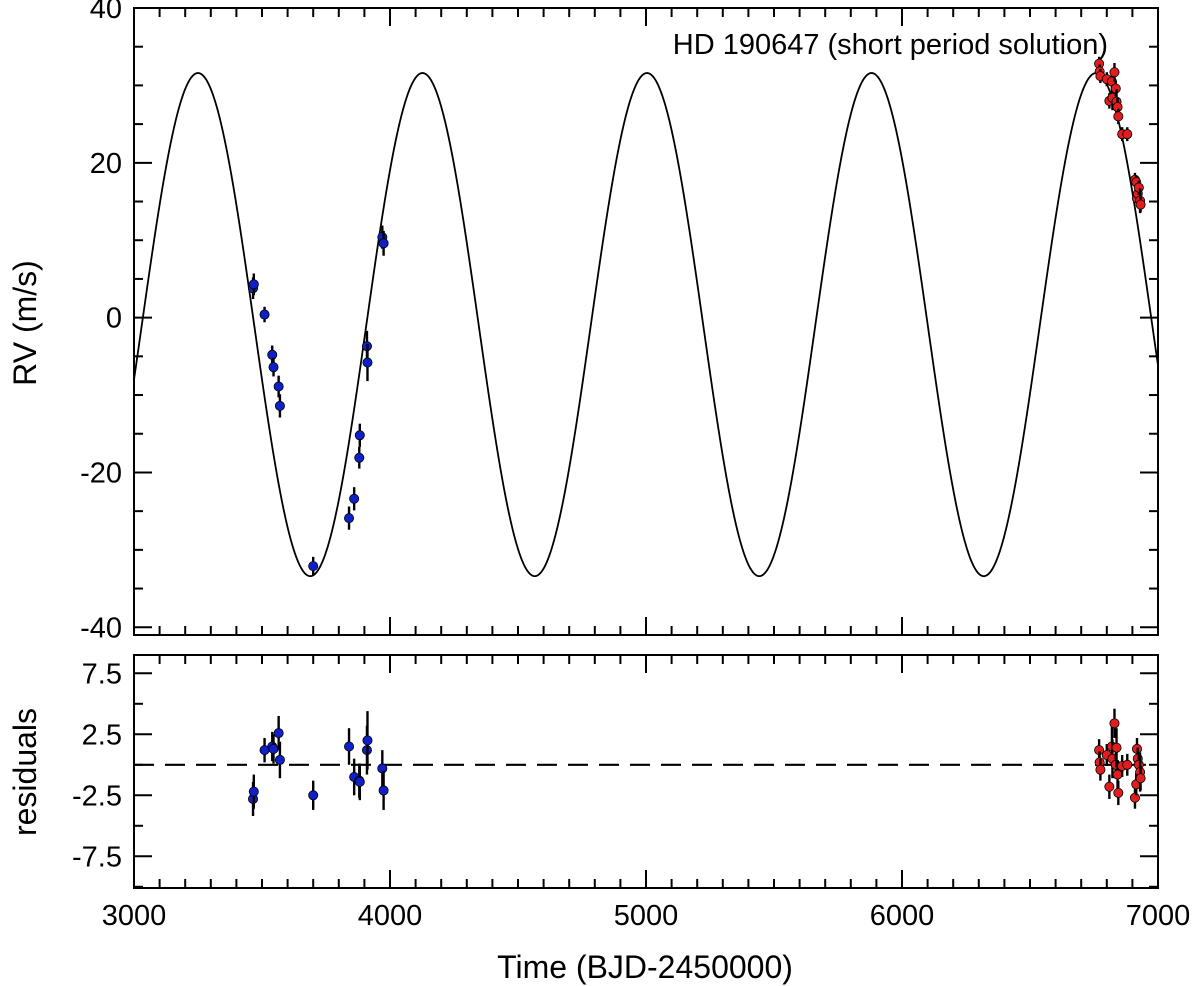  Describe the element at coordinates (25, 772) in the screenshot. I see `y-axis-label-residuals: residuals` at that location.